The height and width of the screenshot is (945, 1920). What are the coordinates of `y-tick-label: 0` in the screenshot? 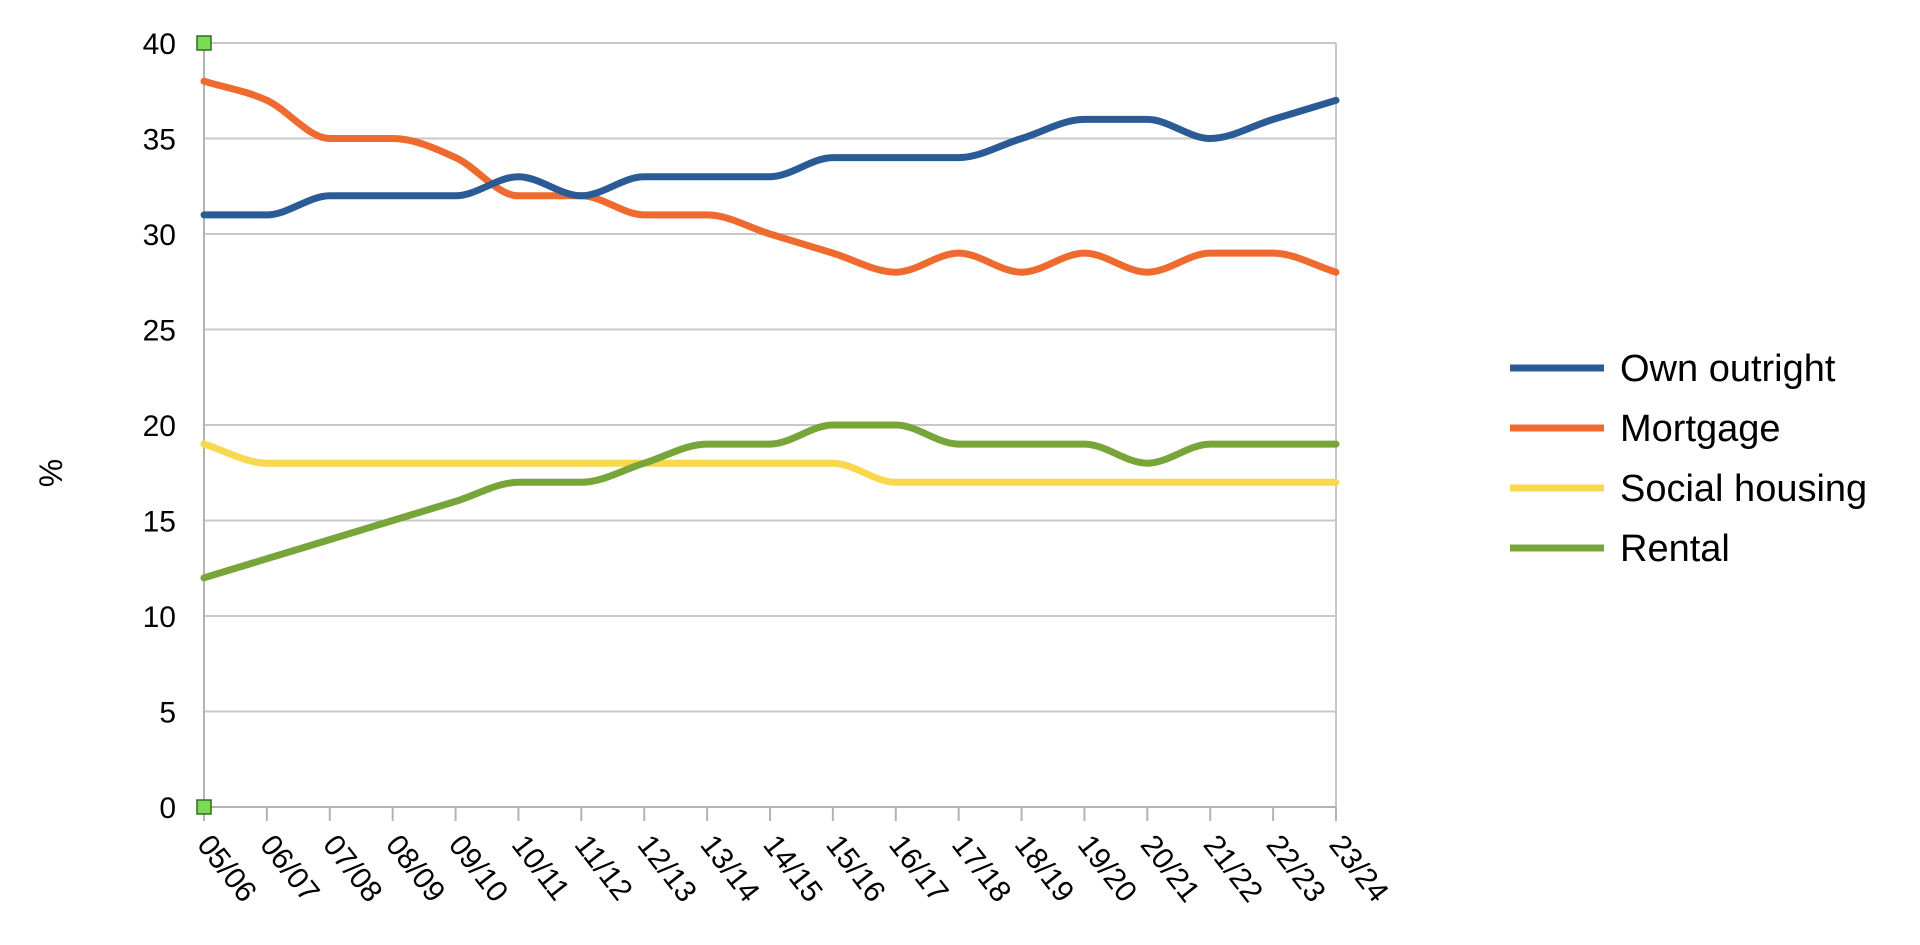 It's located at (167, 808).